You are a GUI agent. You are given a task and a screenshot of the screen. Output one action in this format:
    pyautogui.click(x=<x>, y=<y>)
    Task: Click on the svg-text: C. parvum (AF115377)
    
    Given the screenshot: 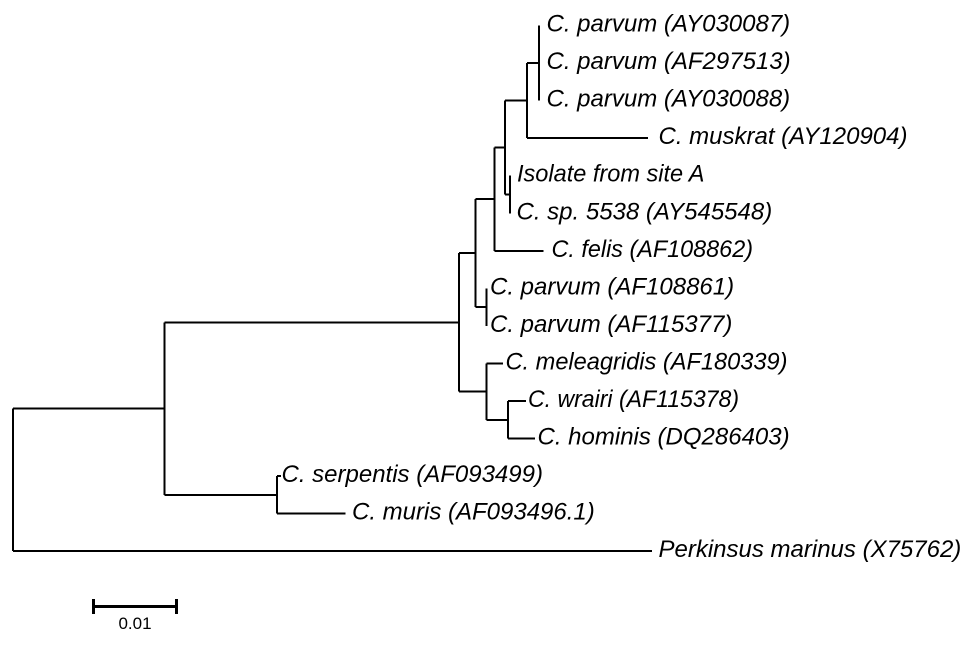 What is the action you would take?
    pyautogui.click(x=611, y=324)
    